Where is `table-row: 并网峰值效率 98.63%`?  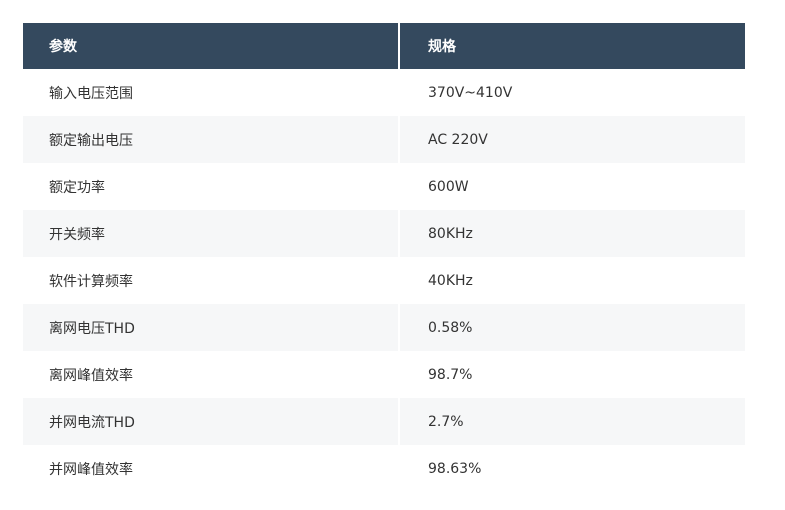
table-row: 并网峰值效率 98.63% is located at coordinates (384, 468).